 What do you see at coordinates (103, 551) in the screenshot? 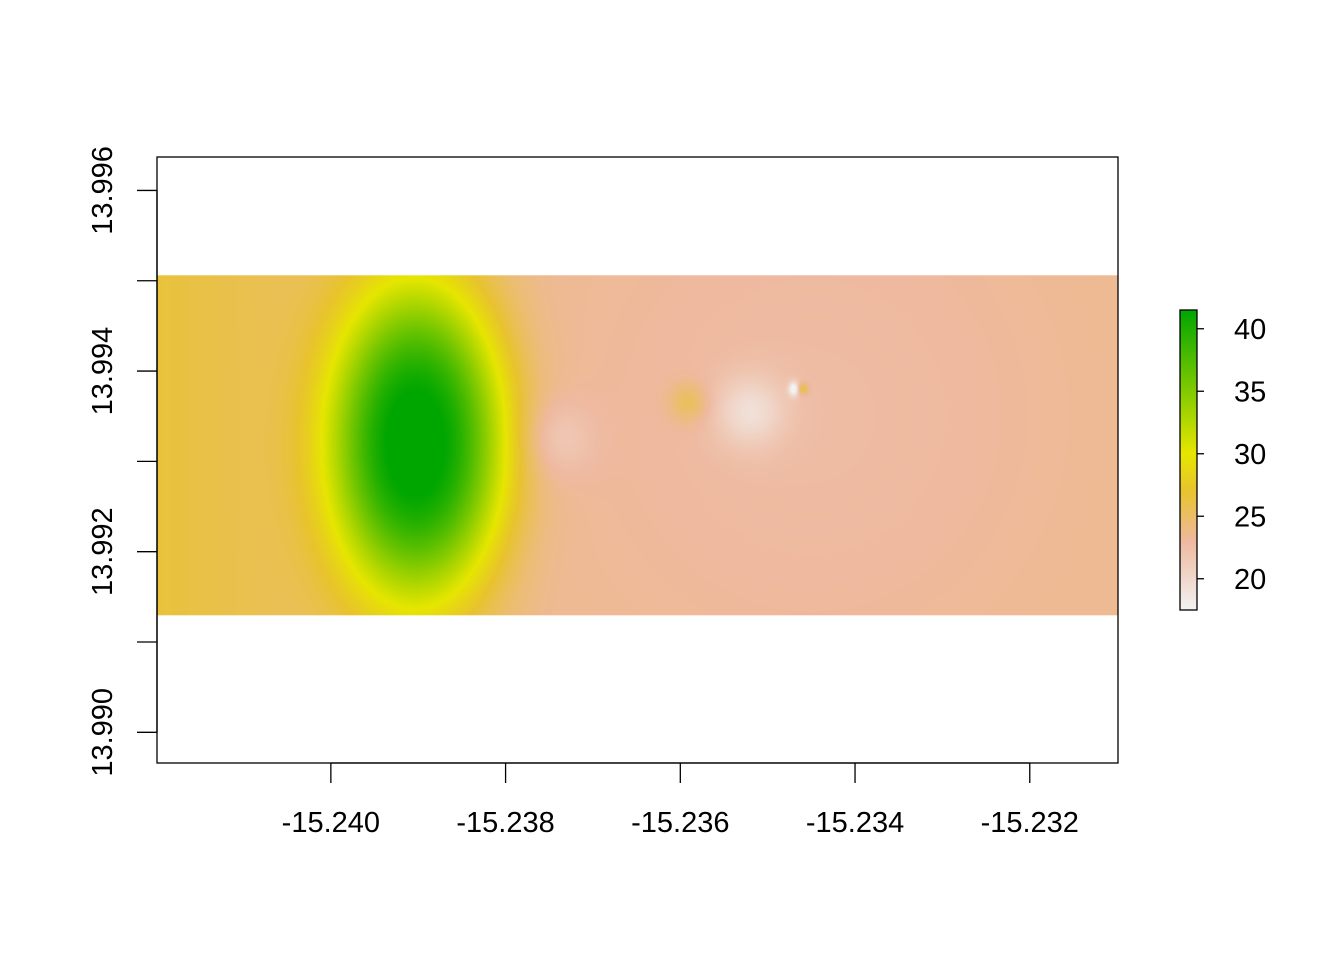
I see `y-tick-label: 13.992` at bounding box center [103, 551].